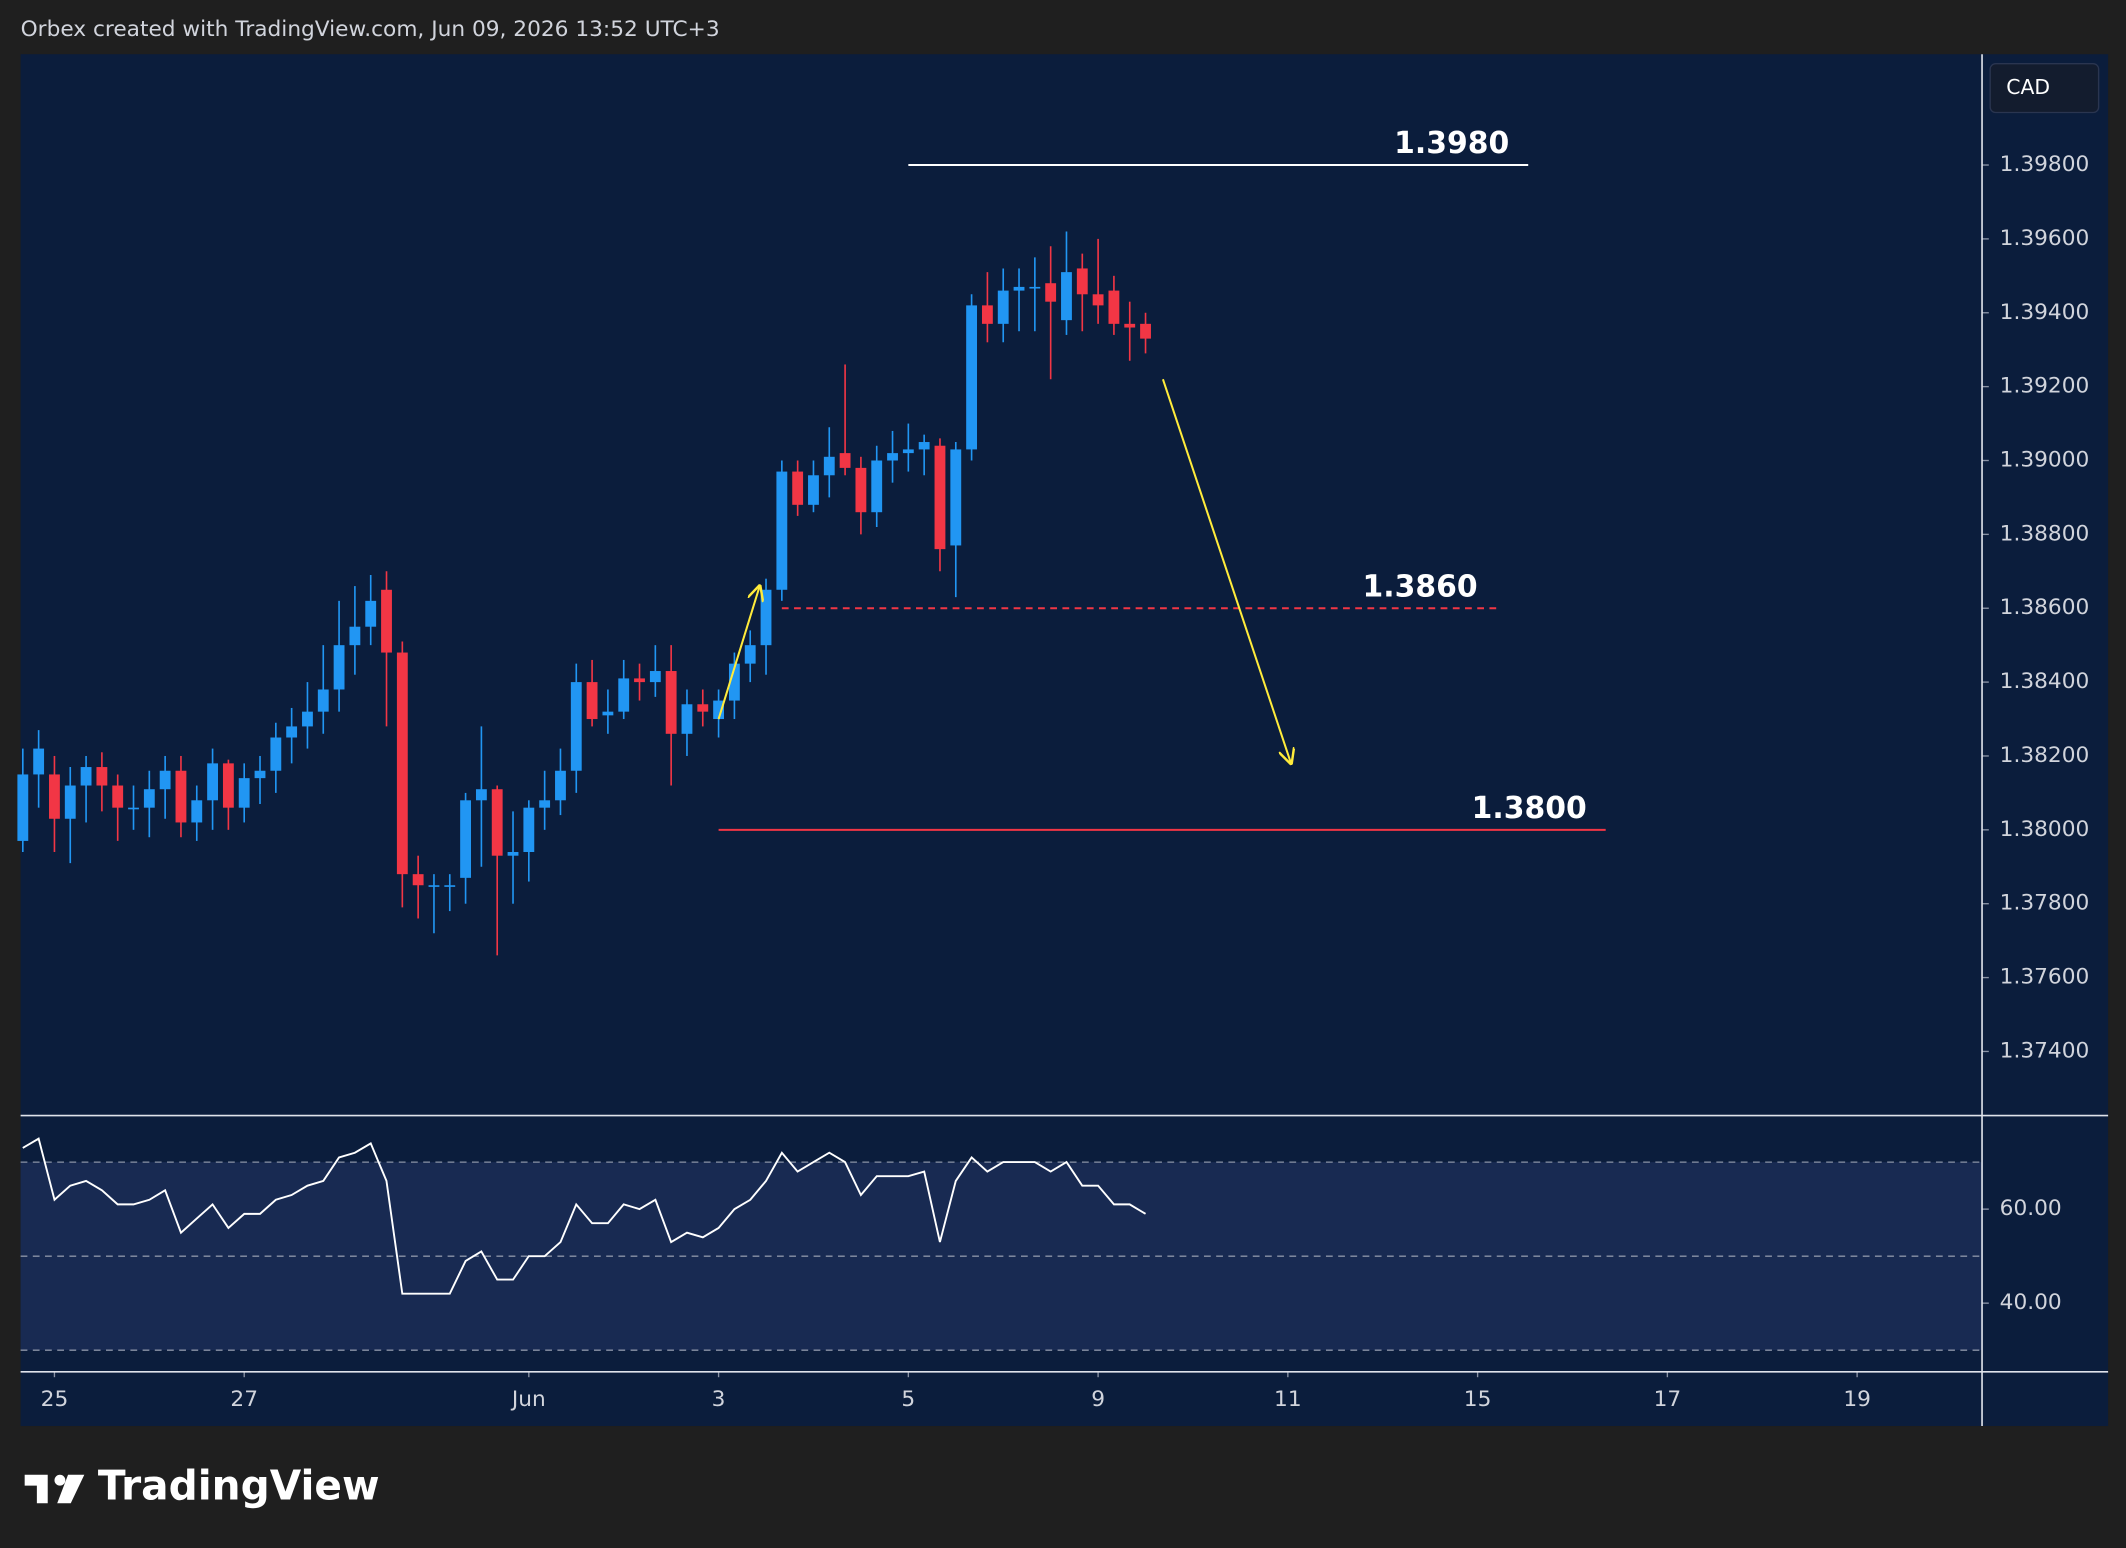 This screenshot has width=2126, height=1548. Describe the element at coordinates (1857, 1399) in the screenshot. I see `x-tick-label: 19` at that location.